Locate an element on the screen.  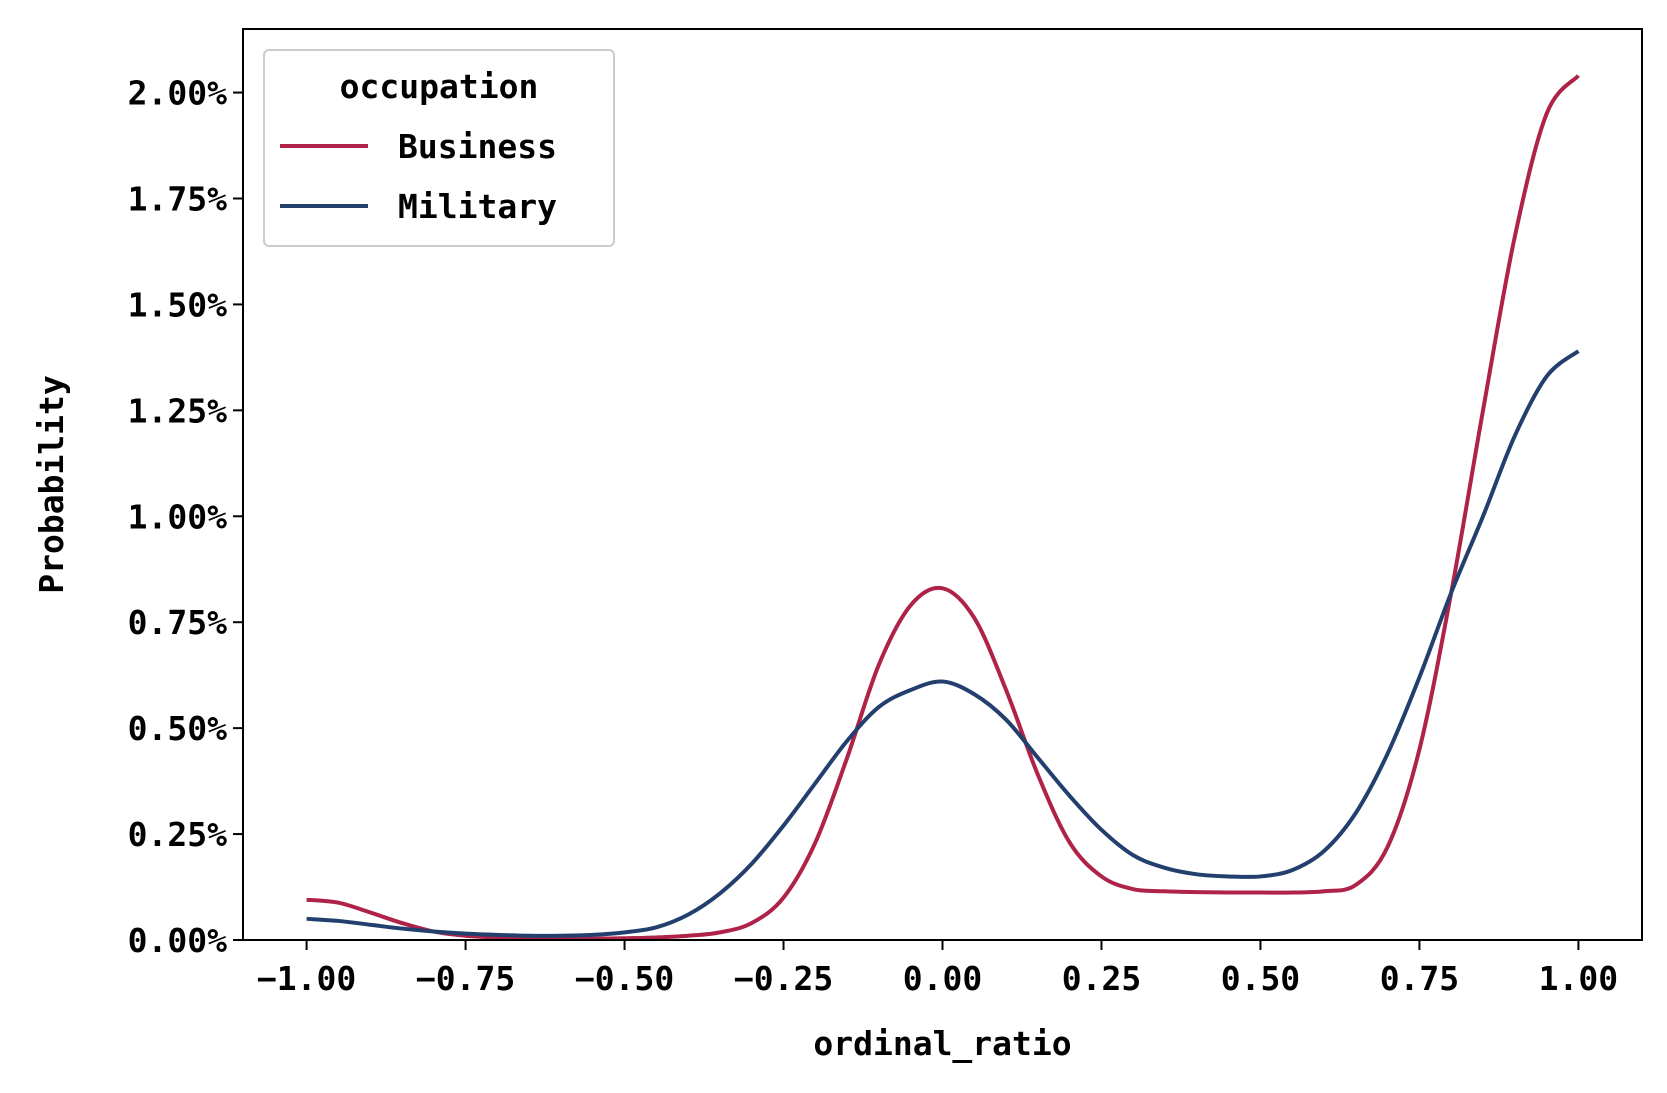
legend-entry: Business is located at coordinates (418, 146).